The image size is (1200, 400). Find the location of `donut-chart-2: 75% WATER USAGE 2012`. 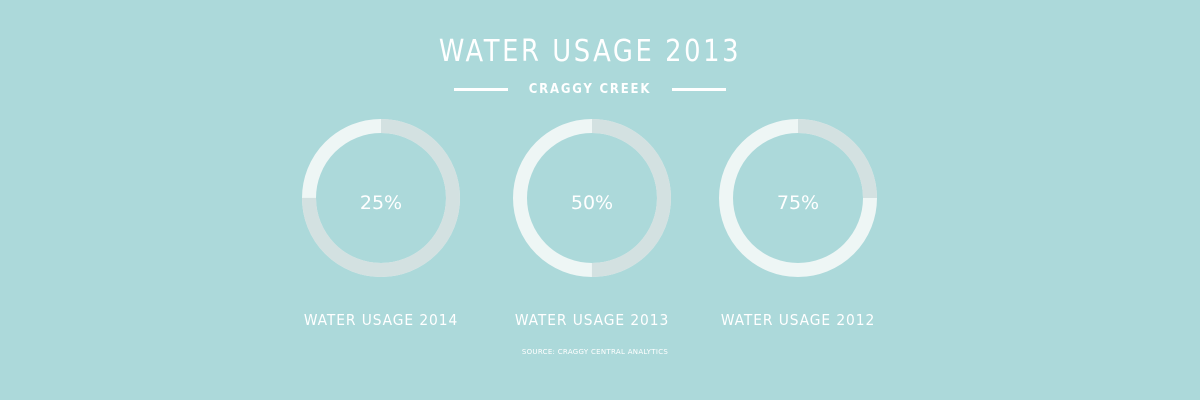

donut-chart-2: 75% WATER USAGE 2012 is located at coordinates (798, 228).